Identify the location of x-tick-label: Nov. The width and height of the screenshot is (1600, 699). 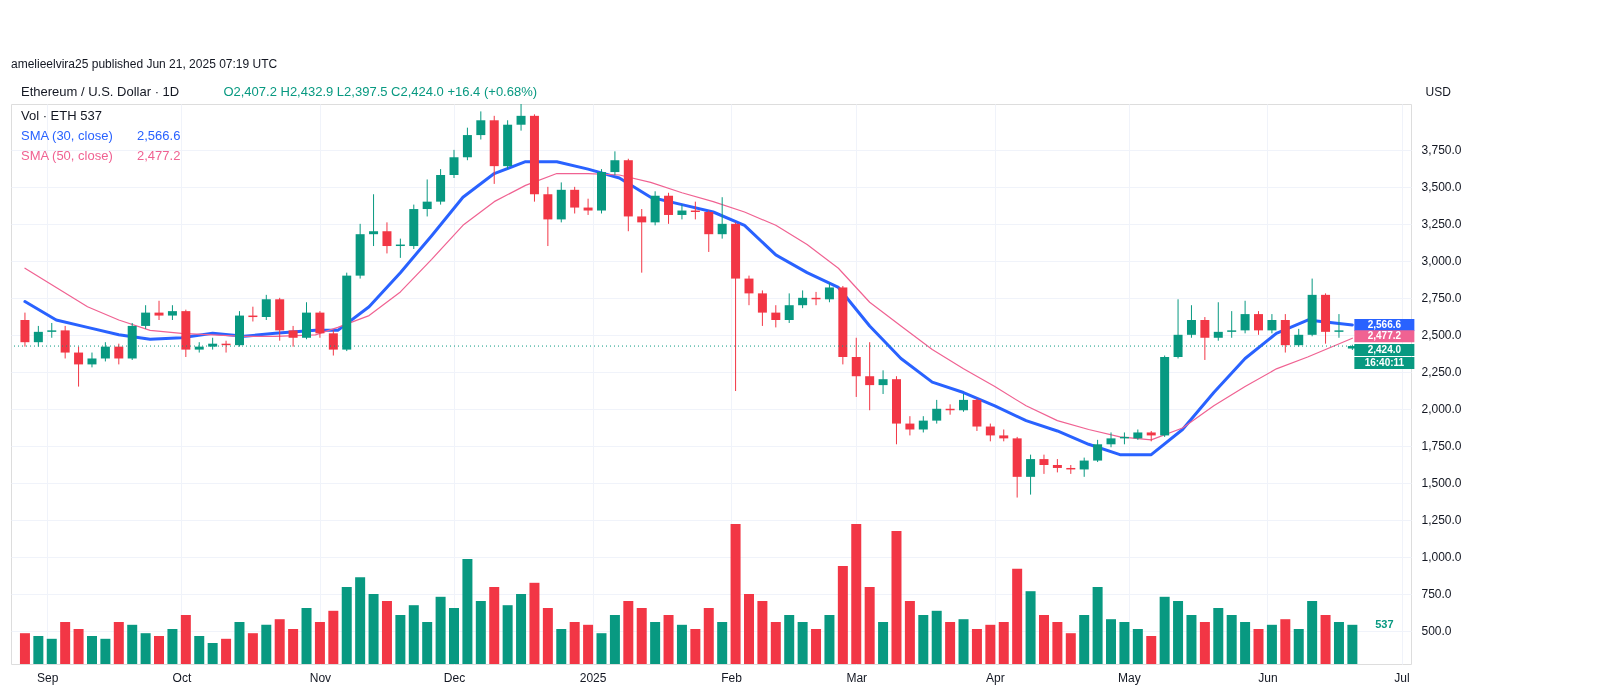
(320, 677).